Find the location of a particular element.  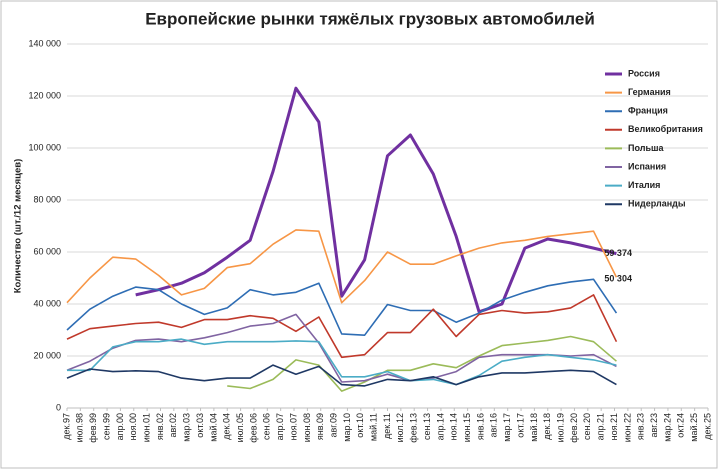

x-tick-label: ноя.07 is located at coordinates (293, 426).